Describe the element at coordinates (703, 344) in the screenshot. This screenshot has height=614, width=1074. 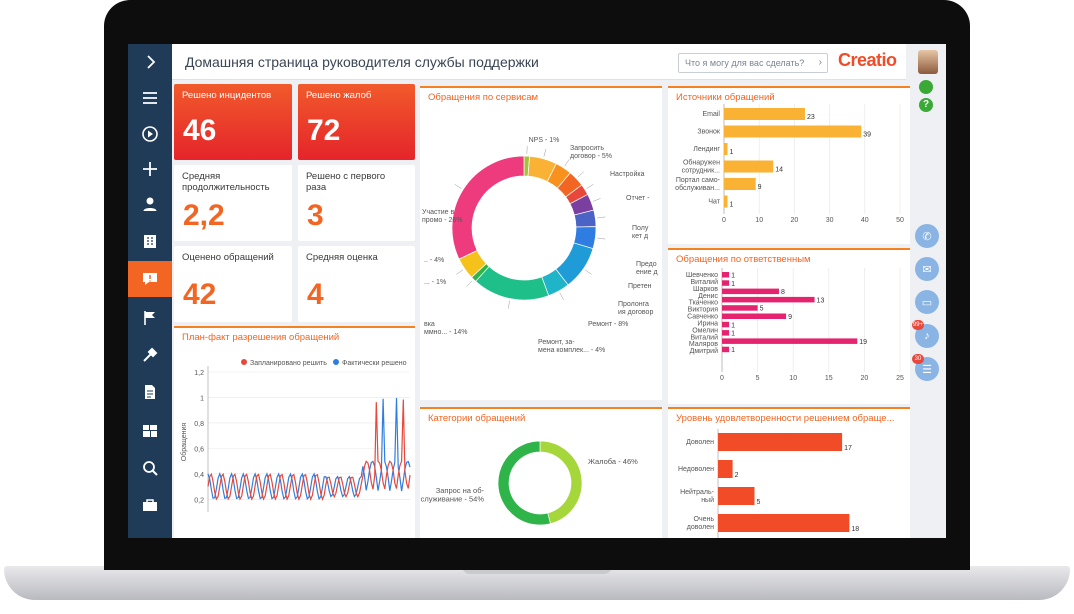
I see `category-label: Маляров` at that location.